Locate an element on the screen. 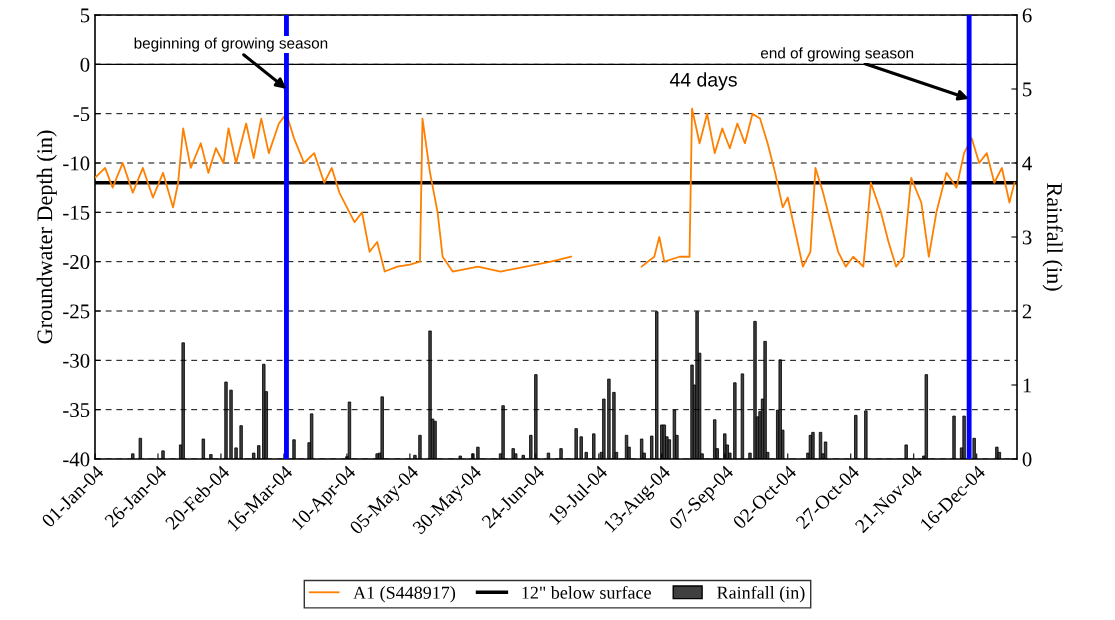 The image size is (1115, 620). y-tick-label: -20 is located at coordinates (76, 262).